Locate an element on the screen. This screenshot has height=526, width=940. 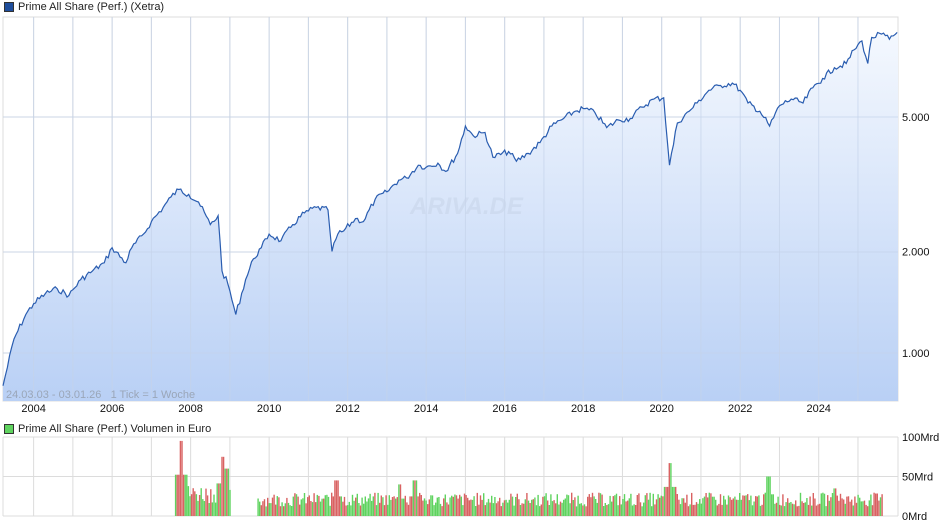
volume-bars is located at coordinates (528, 478).